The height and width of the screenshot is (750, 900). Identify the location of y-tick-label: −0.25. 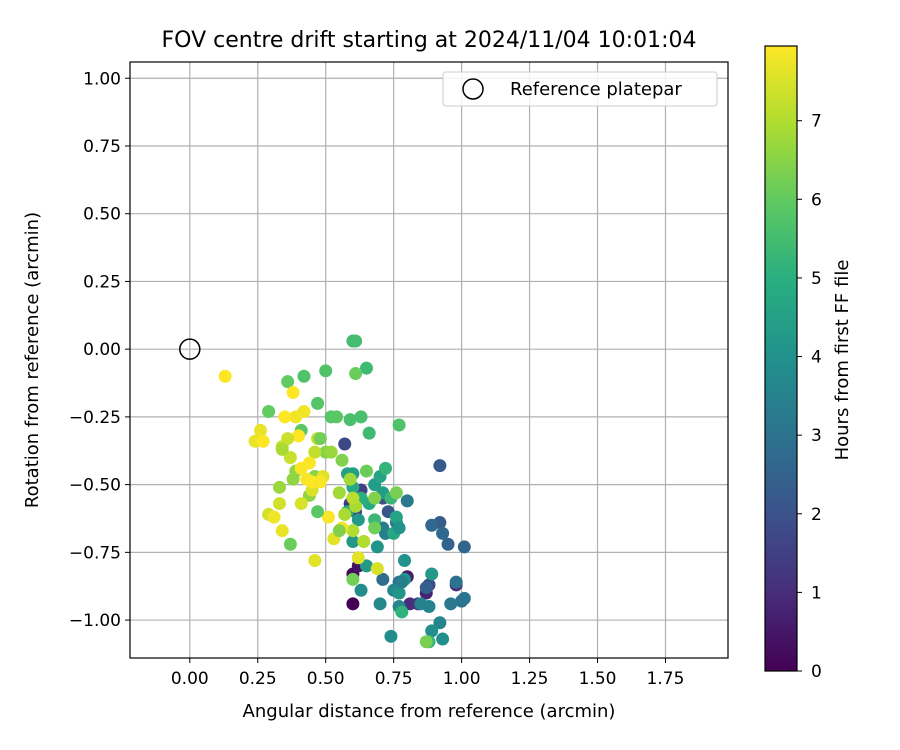
(95, 418).